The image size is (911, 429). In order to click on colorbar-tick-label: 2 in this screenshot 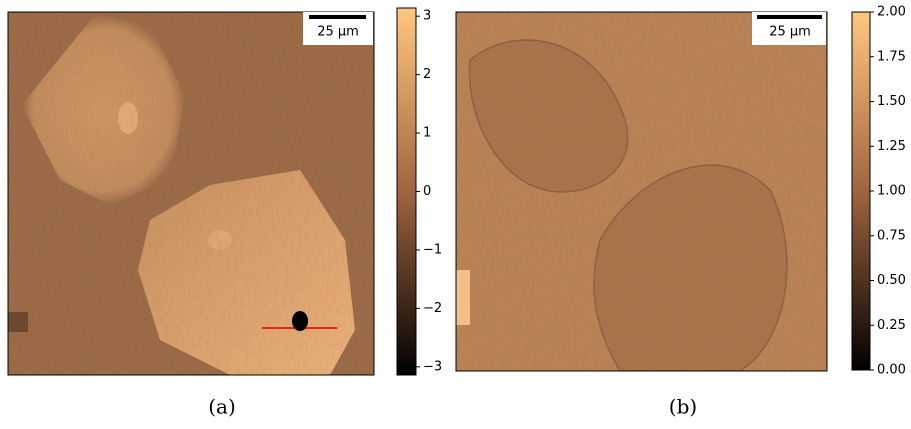, I will do `click(427, 74)`.